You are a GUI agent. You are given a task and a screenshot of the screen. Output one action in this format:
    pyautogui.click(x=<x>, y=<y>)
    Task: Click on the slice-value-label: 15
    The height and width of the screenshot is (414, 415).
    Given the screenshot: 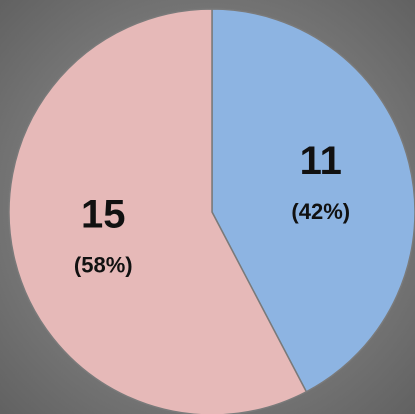 What is the action you would take?
    pyautogui.click(x=103, y=214)
    